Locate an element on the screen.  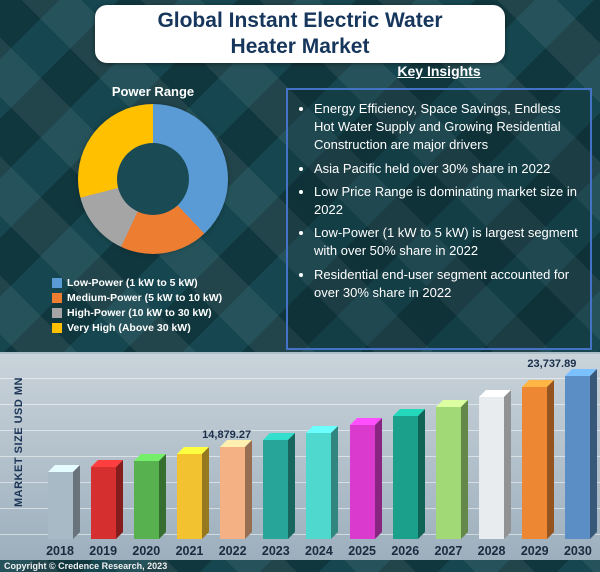
bar-group: 23,737.89 2030 is located at coordinates (562, 458).